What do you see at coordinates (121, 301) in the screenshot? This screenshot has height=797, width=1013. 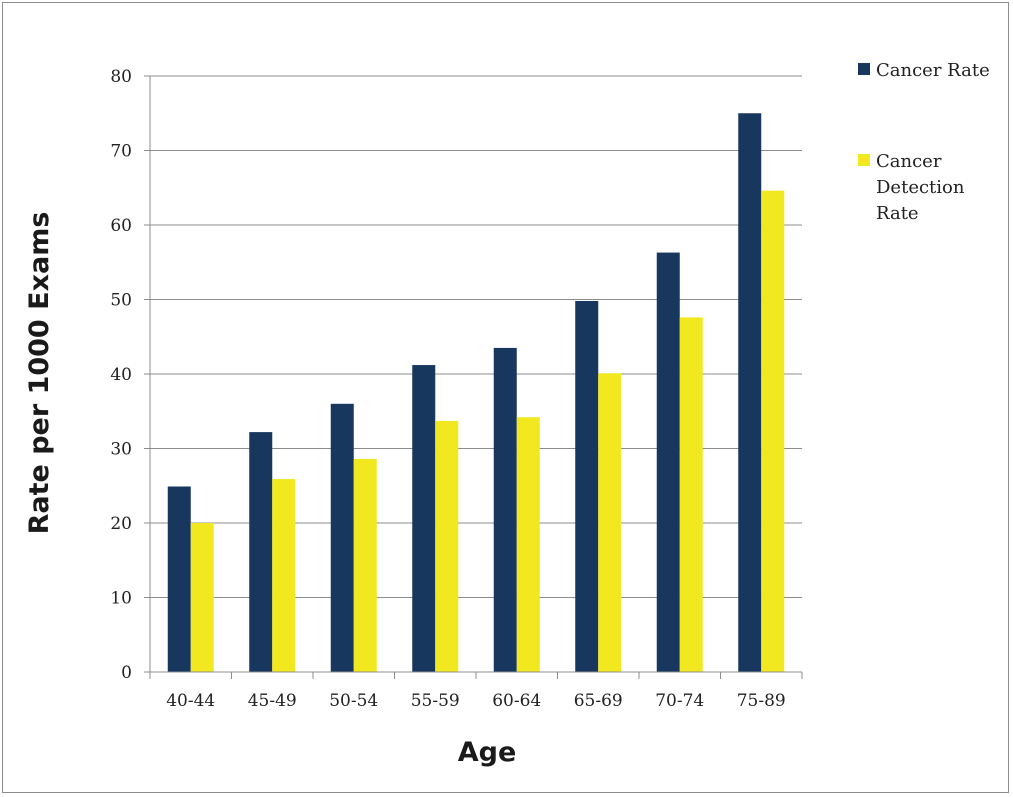 I see `y-tick-label: 50` at bounding box center [121, 301].